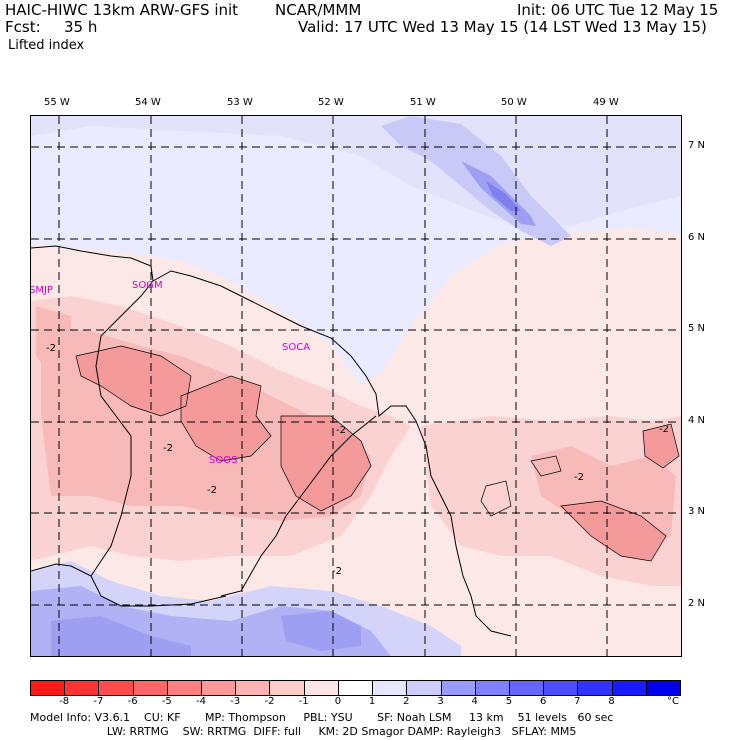 This screenshot has width=740, height=740. Describe the element at coordinates (577, 701) in the screenshot. I see `colorbar-tick-label: 7` at that location.